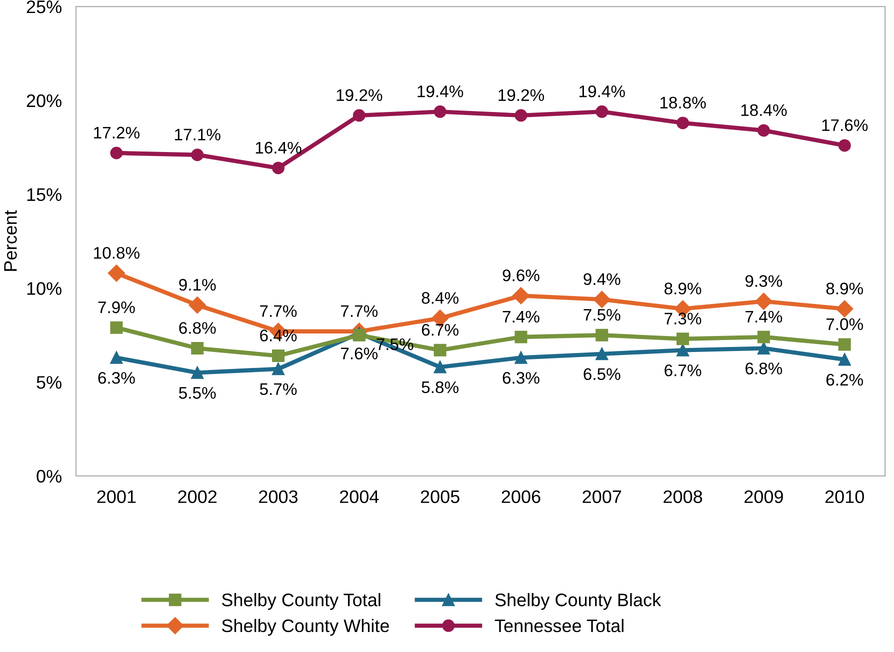 Image resolution: width=894 pixels, height=652 pixels. What do you see at coordinates (683, 102) in the screenshot?
I see `data-label: 18.8%` at bounding box center [683, 102].